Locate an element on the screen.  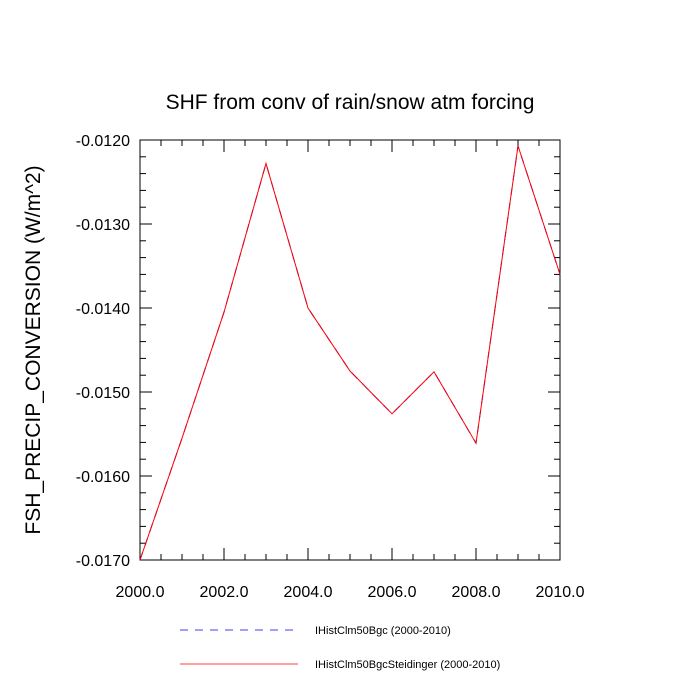
x-tick-label: 2000.0 is located at coordinates (140, 592).